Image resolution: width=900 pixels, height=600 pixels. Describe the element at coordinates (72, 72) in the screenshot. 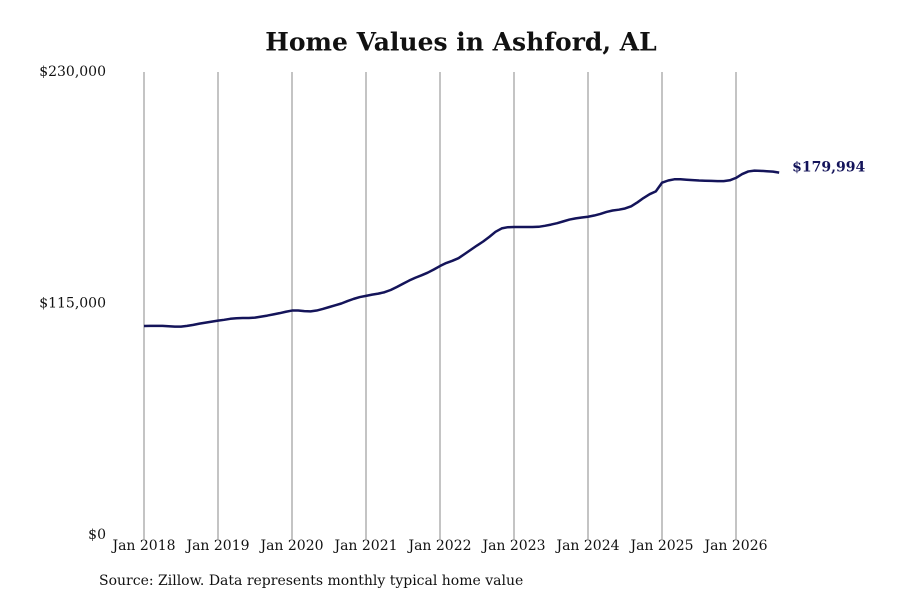

I see `y-tick-label: $230,000` at that location.